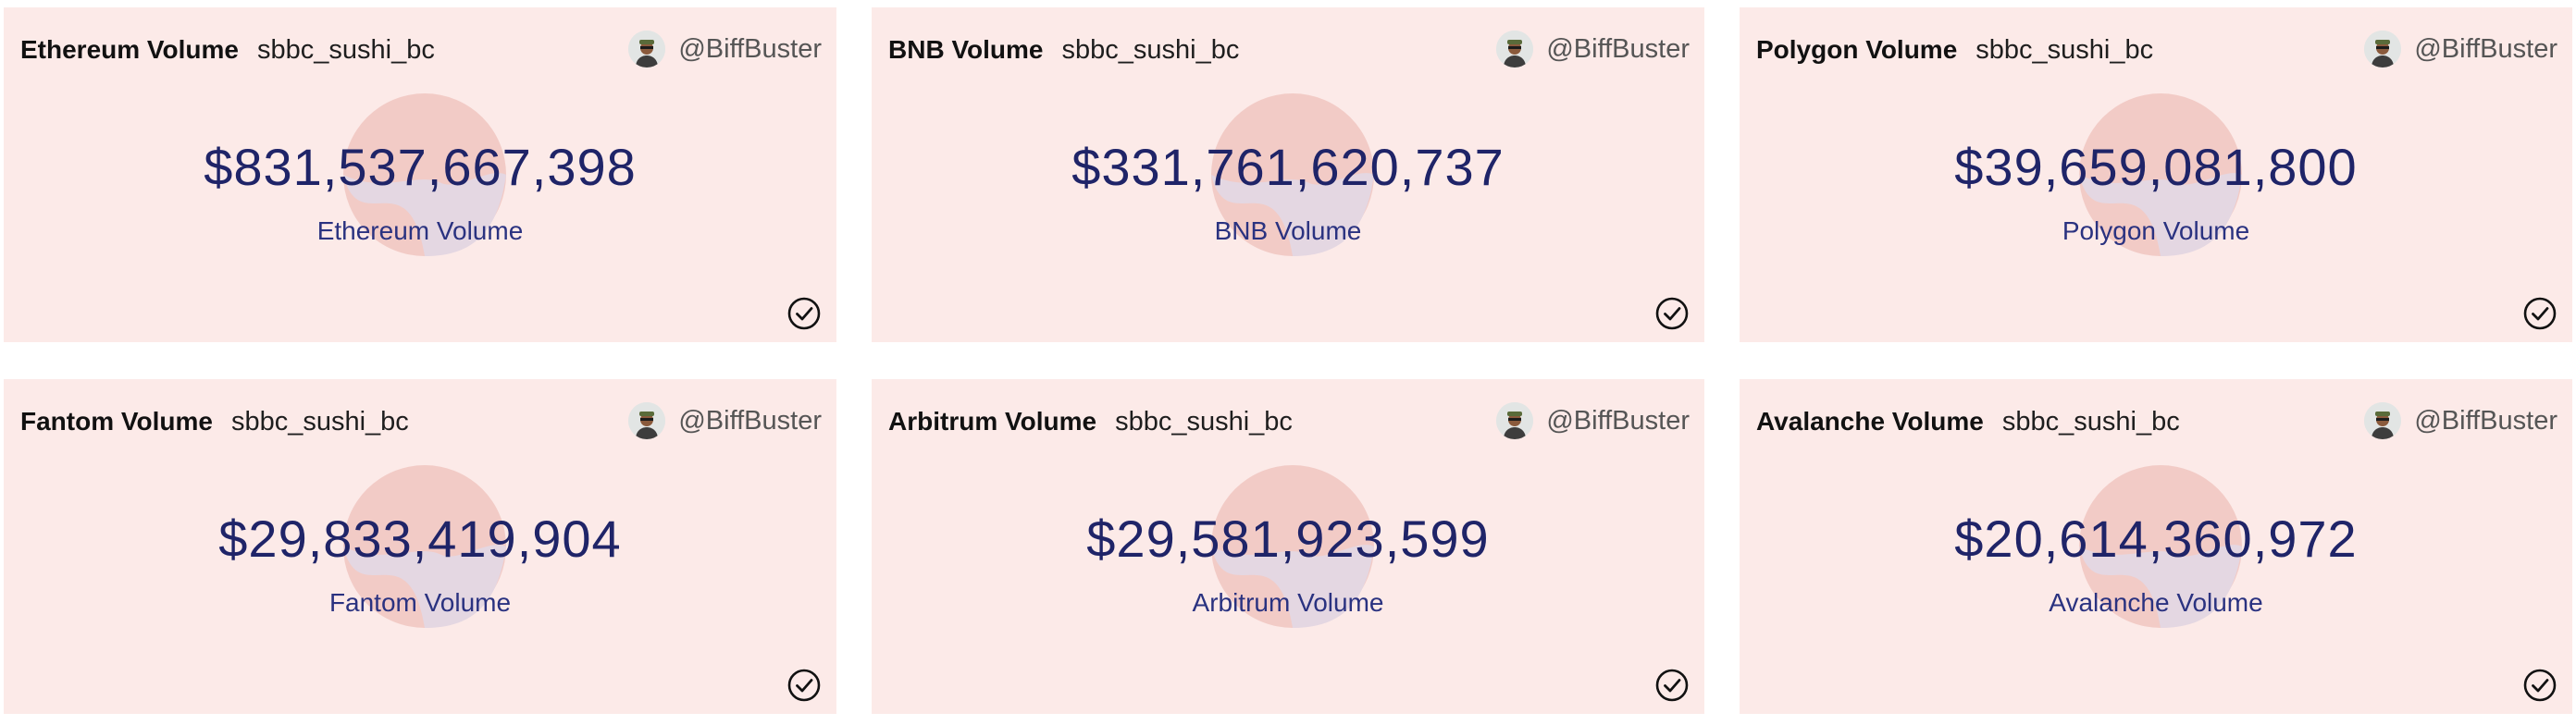  I want to click on metric-value: $29,581,923,599, so click(1288, 539).